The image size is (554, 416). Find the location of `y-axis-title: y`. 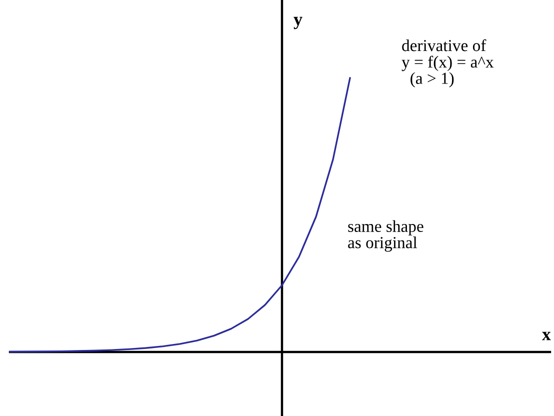

y-axis-title: y is located at coordinates (298, 23).